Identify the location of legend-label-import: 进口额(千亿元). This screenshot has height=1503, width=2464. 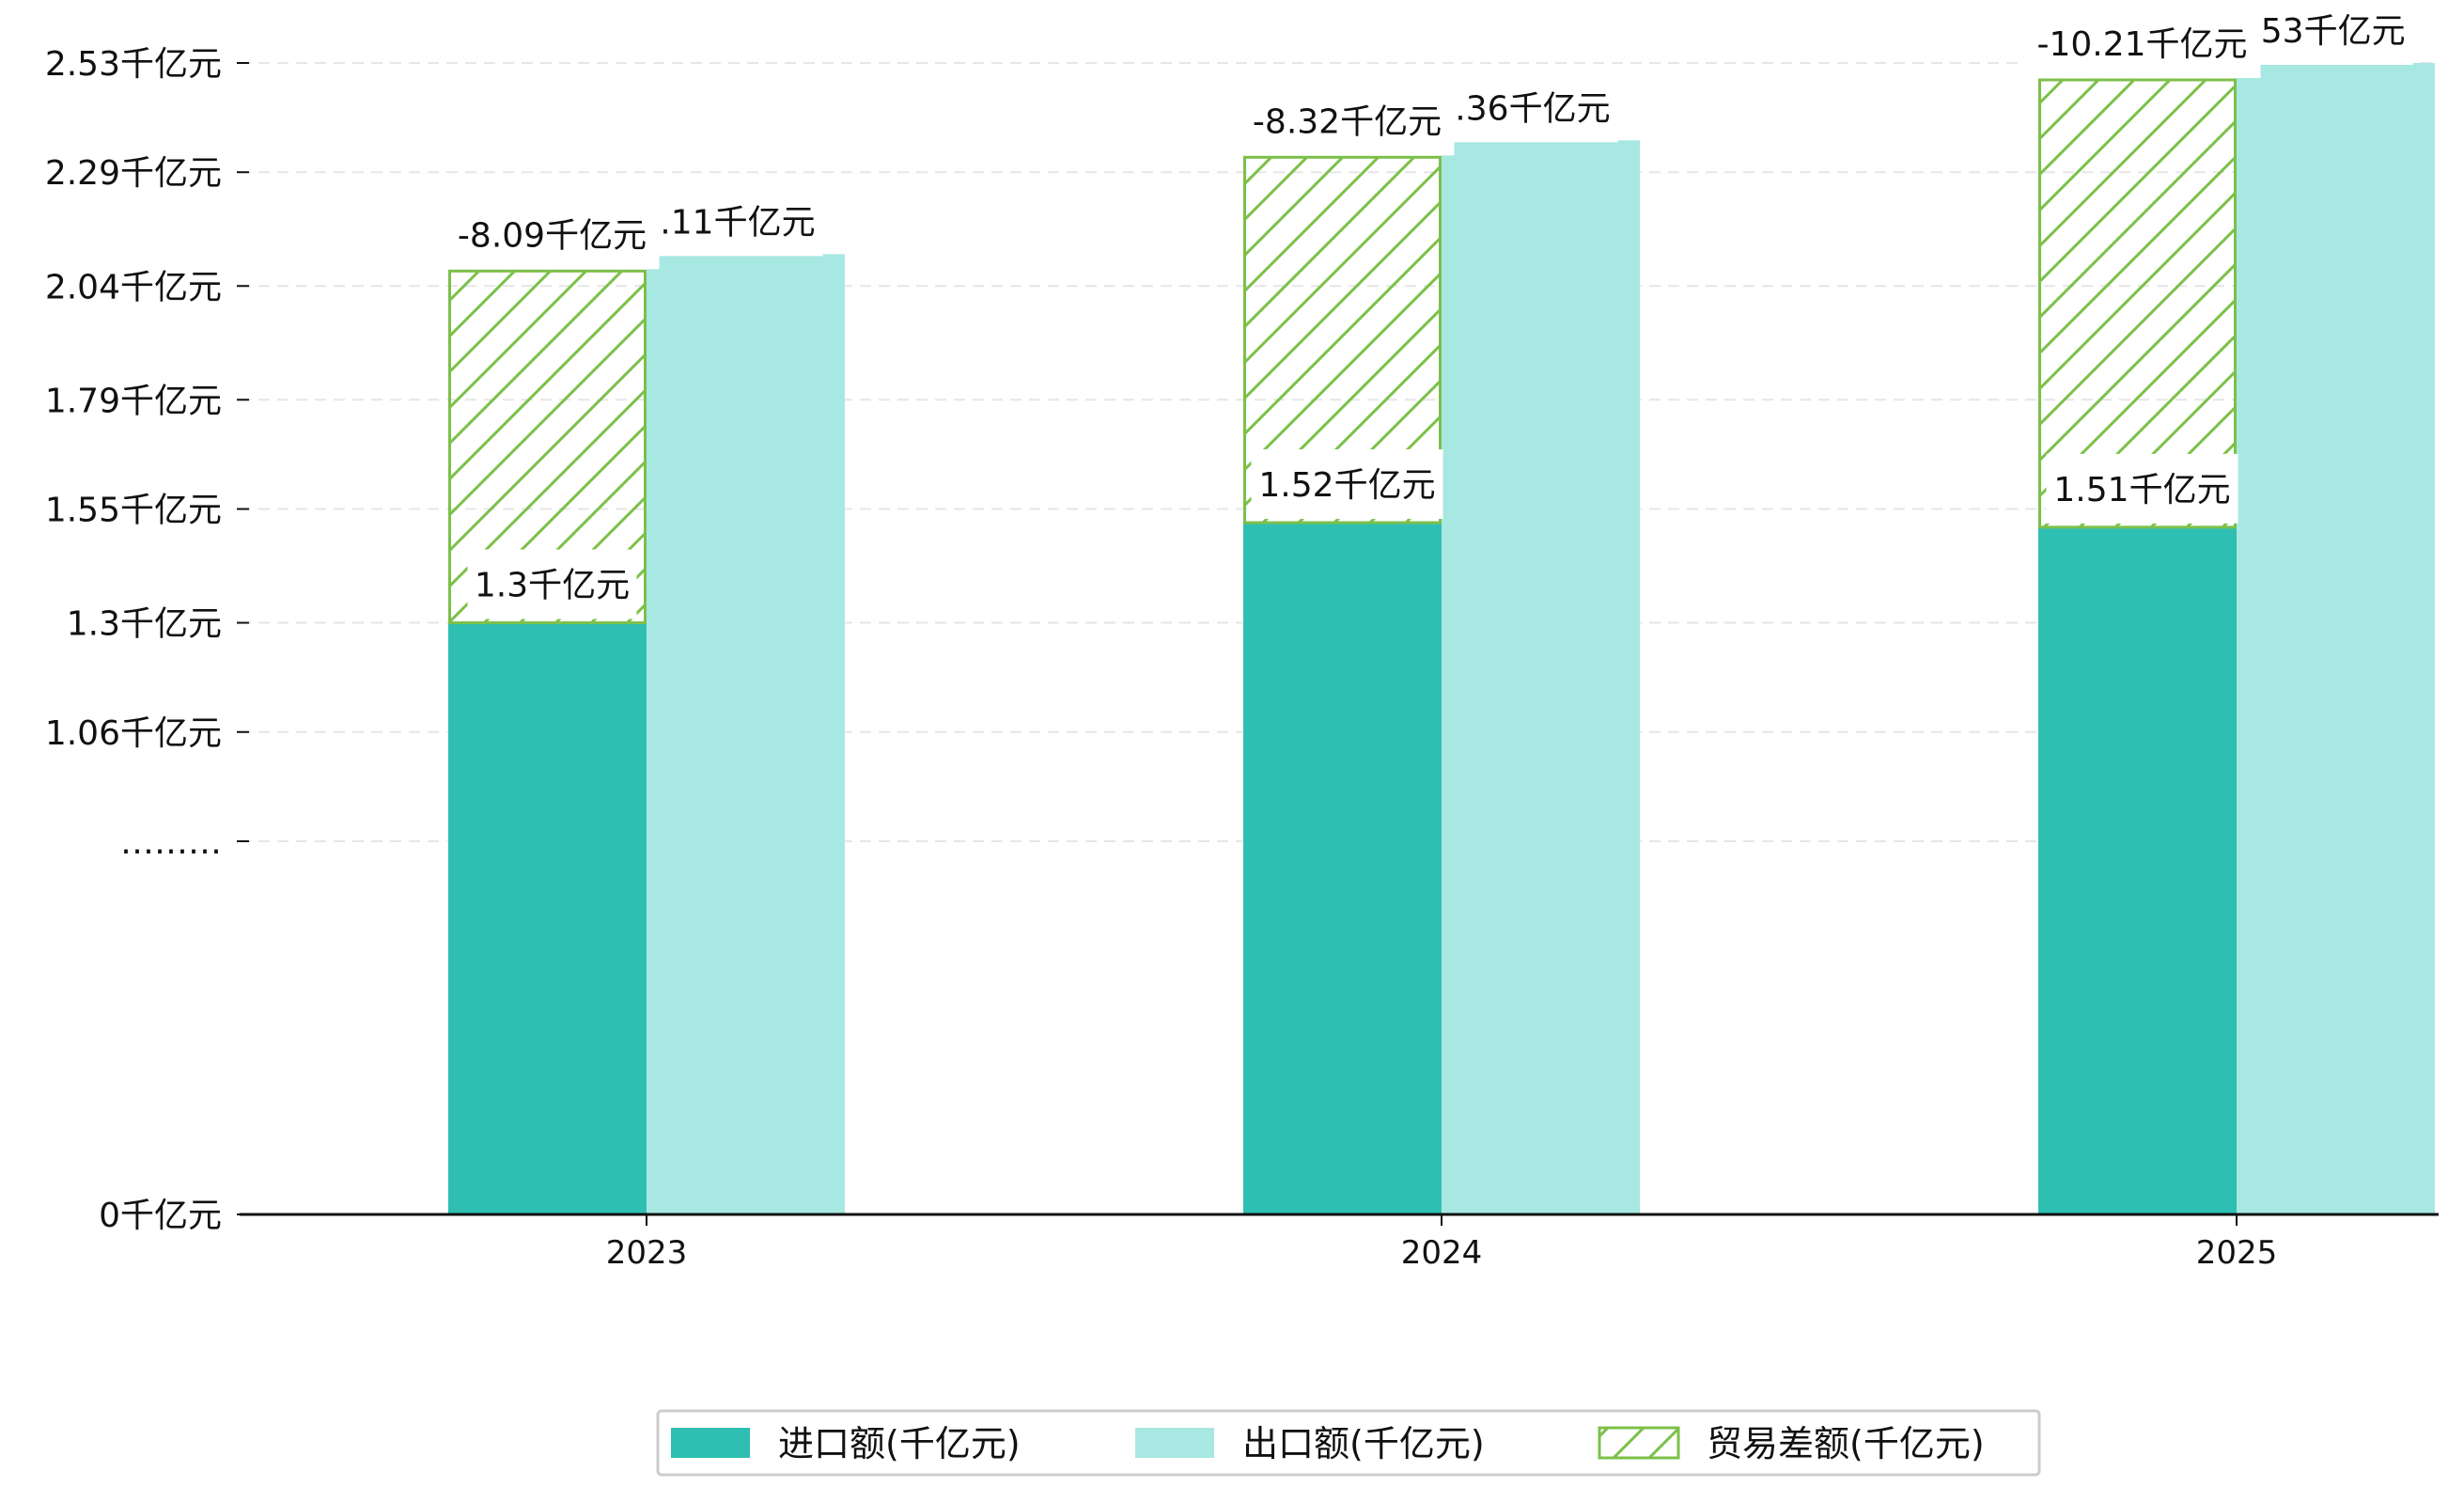
(899, 1443).